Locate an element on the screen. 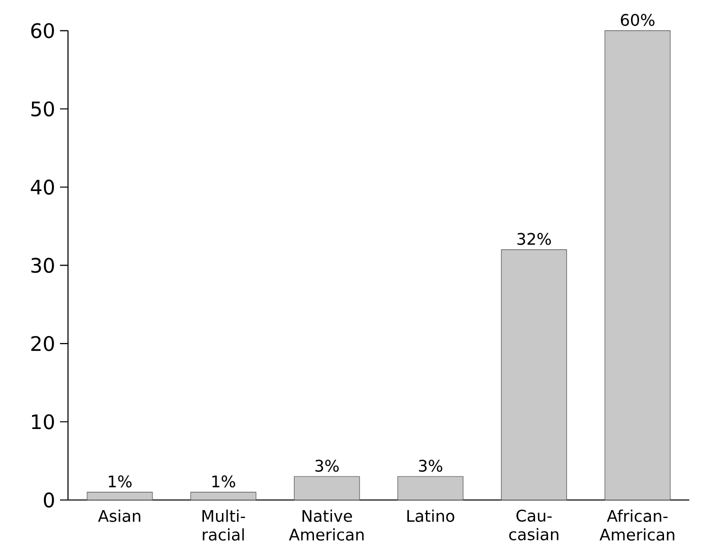  y-tick-label: 50 is located at coordinates (42, 108).